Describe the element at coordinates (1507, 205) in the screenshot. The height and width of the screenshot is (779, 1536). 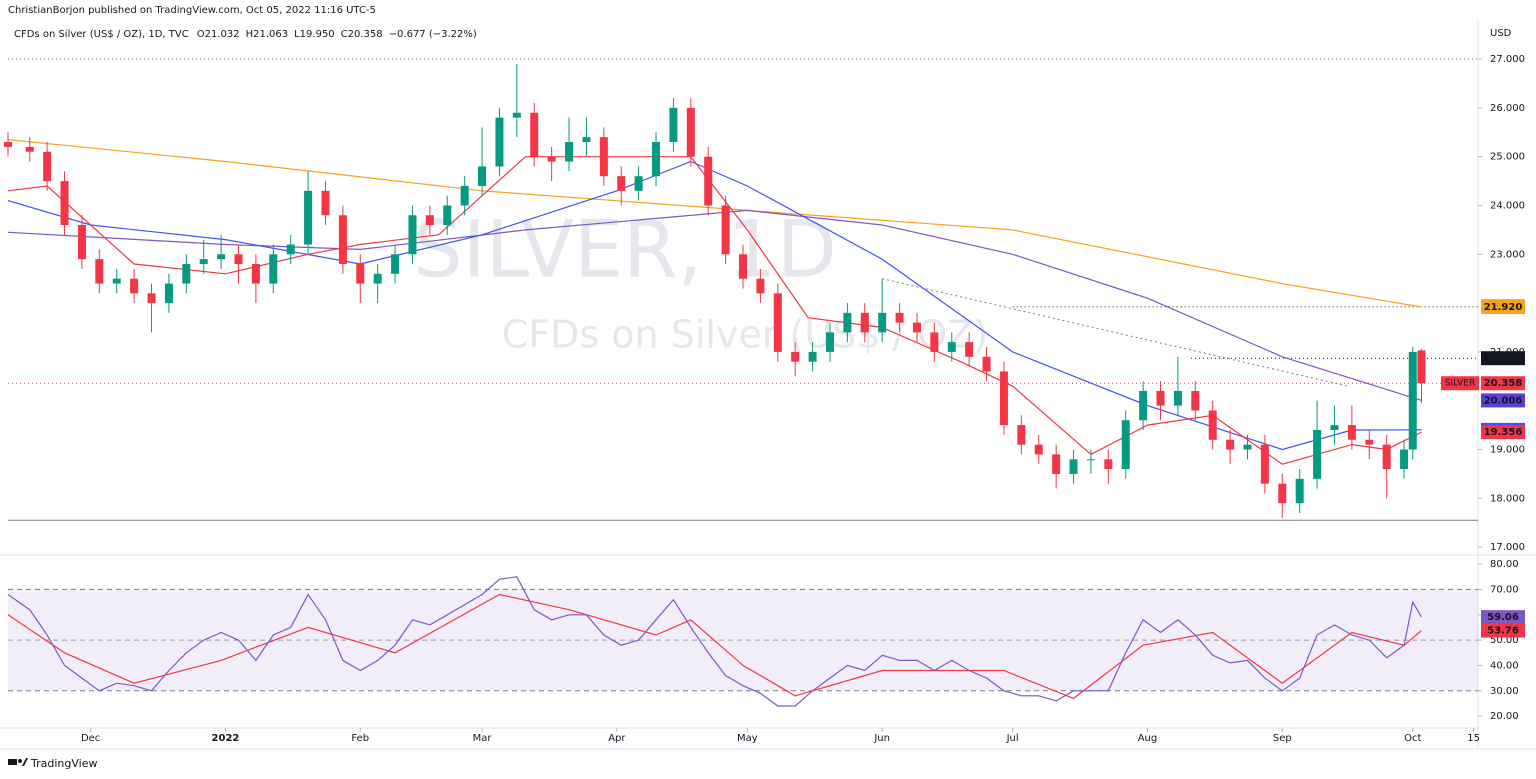
I see `y-tick-label: 24.000` at that location.